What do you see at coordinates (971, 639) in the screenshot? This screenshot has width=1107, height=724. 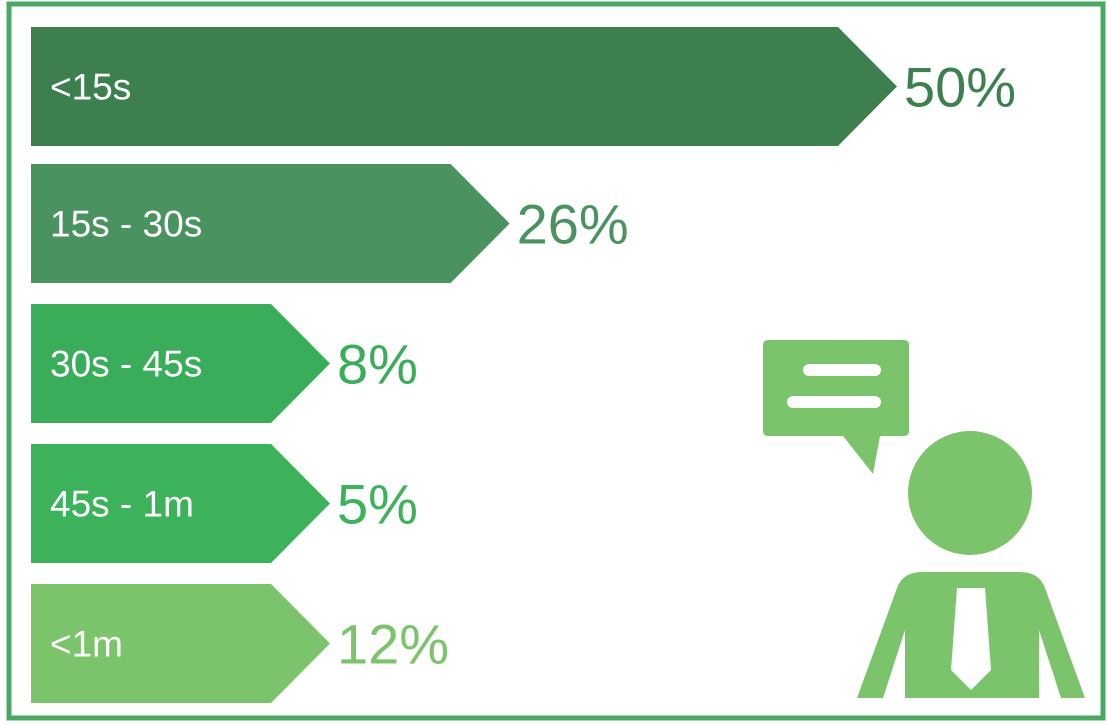 I see `person-tie` at bounding box center [971, 639].